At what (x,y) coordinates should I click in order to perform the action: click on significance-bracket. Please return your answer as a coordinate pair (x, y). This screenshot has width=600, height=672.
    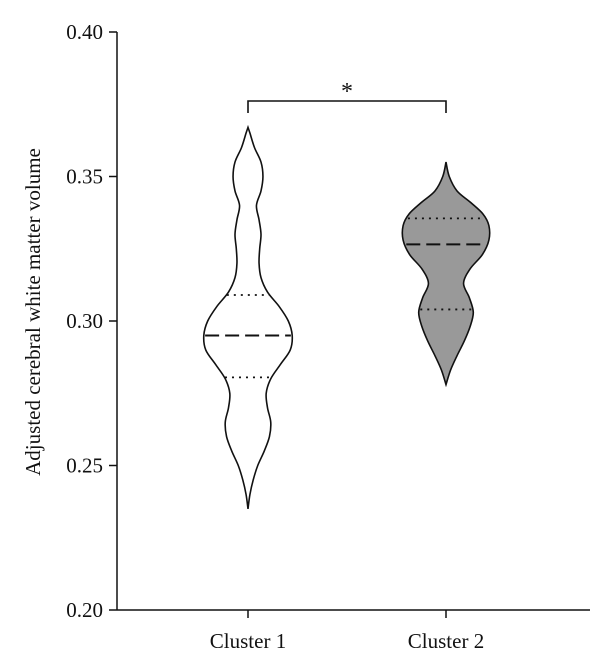
    Looking at the image, I should click on (347, 106).